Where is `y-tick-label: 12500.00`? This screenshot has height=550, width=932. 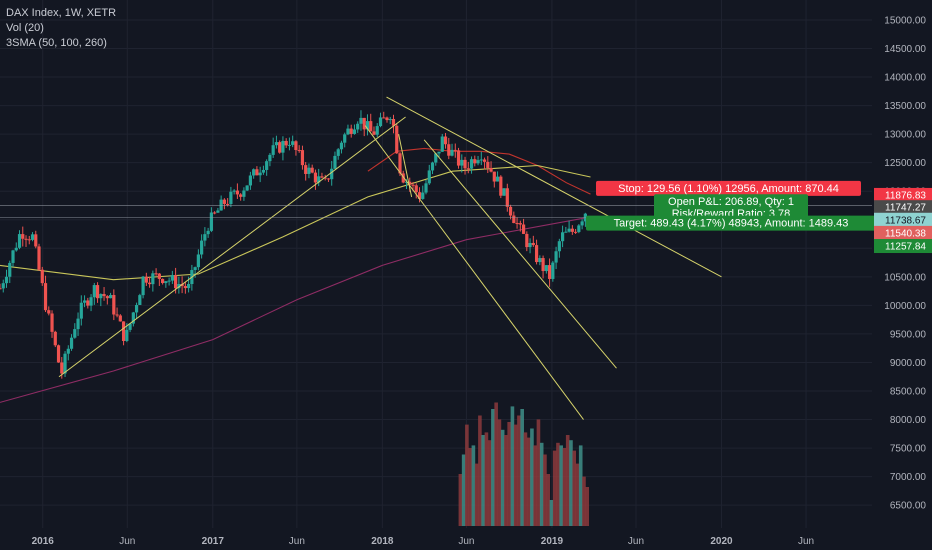 y-tick-label: 12500.00 is located at coordinates (905, 163).